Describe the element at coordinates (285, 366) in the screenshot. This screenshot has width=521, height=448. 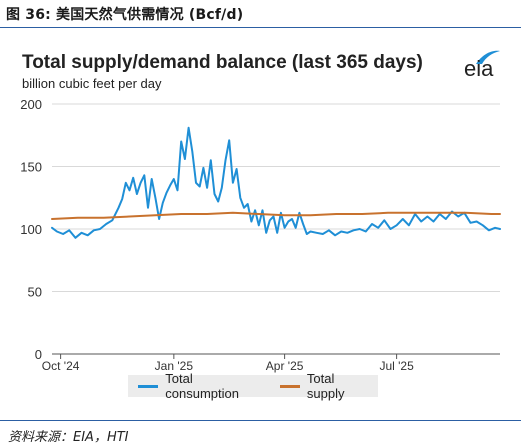
I see `x-tick-label-2: Apr '25` at that location.